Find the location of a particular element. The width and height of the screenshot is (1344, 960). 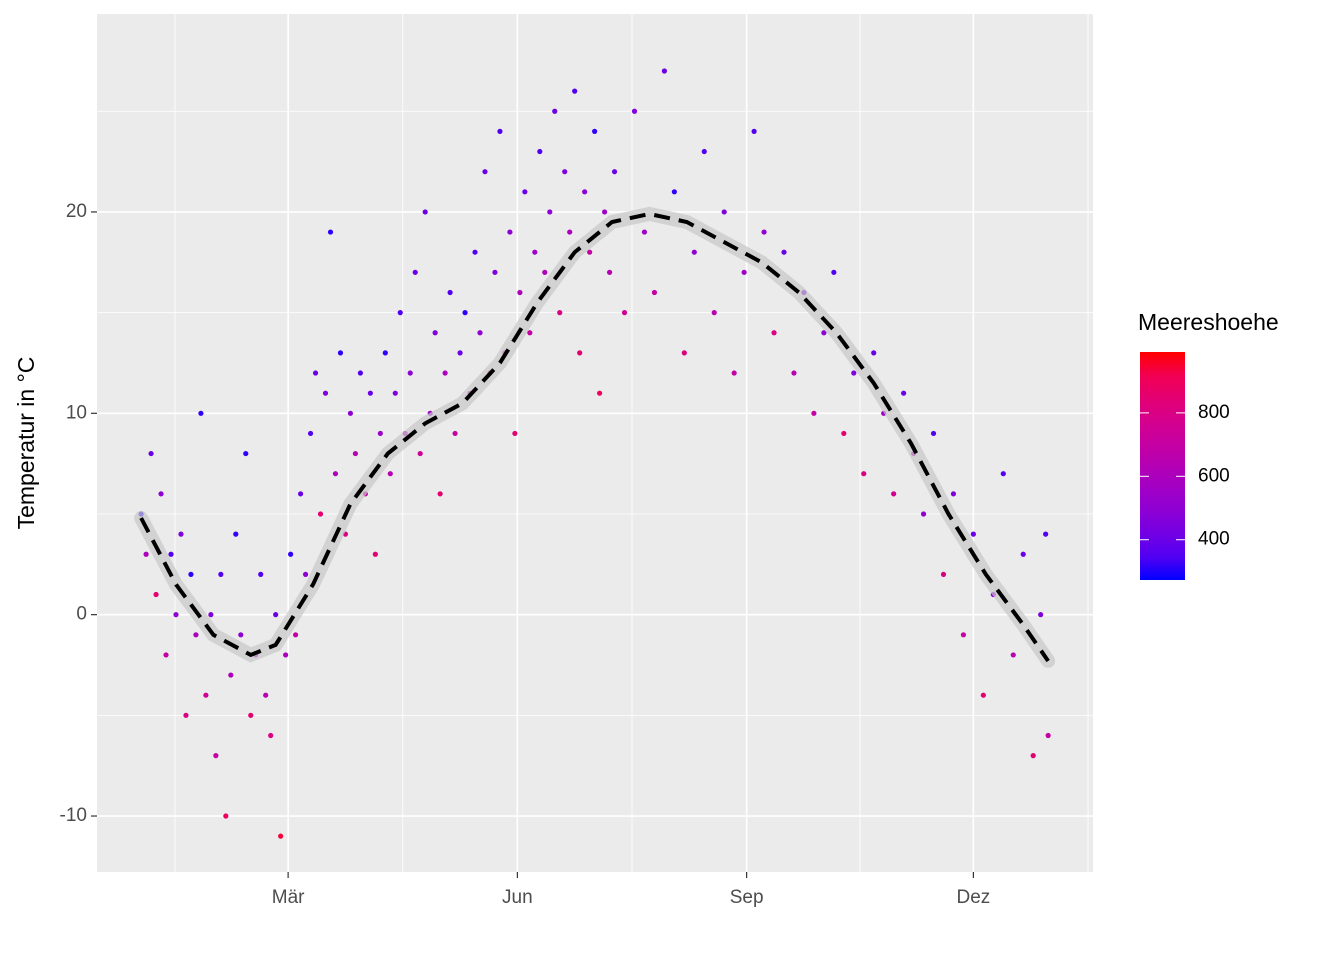

legend-title: Meereshoehe is located at coordinates (1208, 322).